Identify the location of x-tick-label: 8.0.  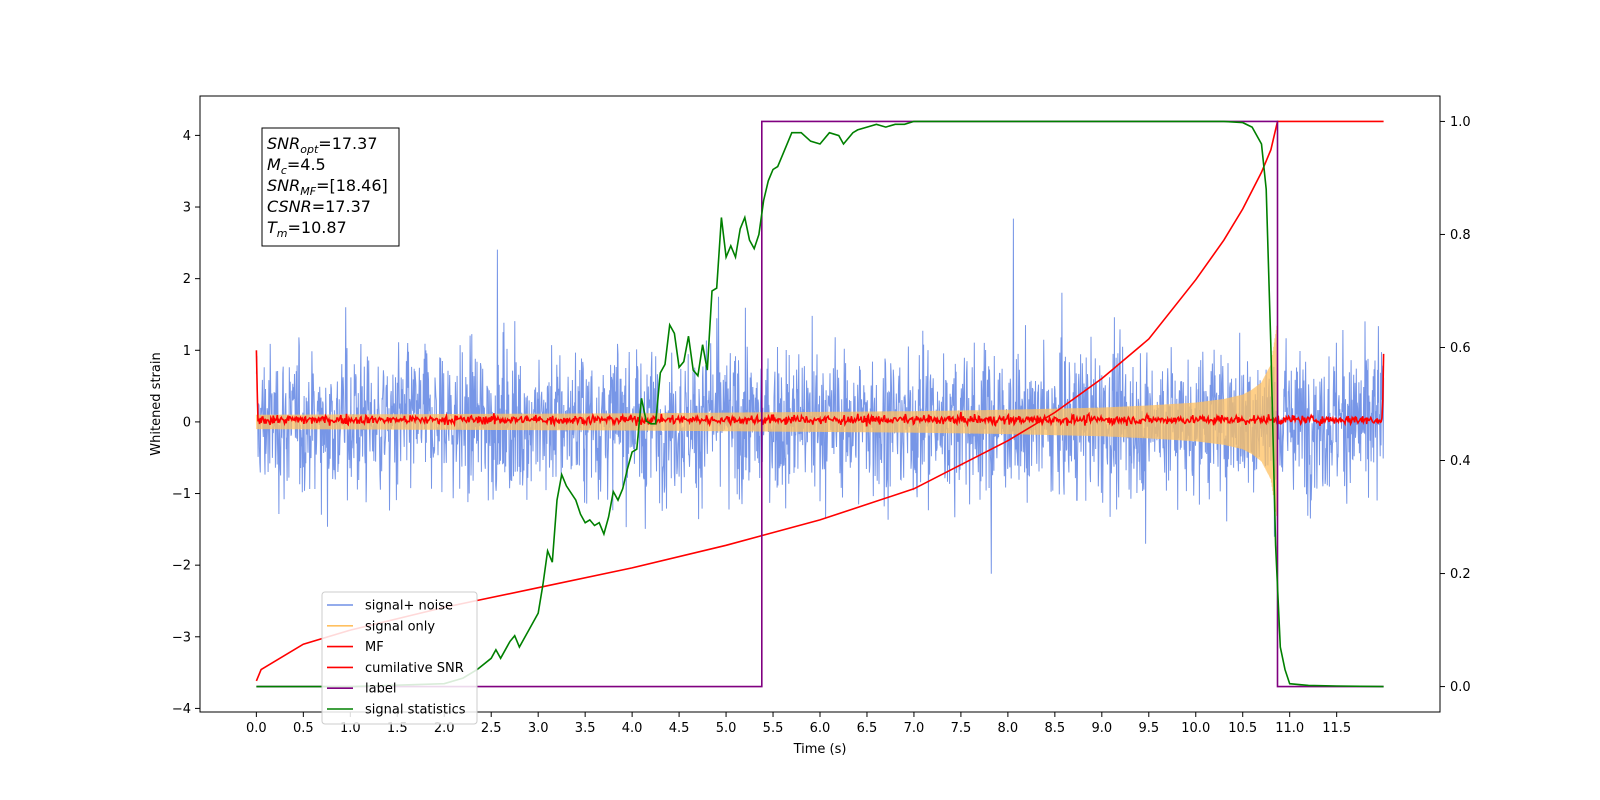
(1008, 728).